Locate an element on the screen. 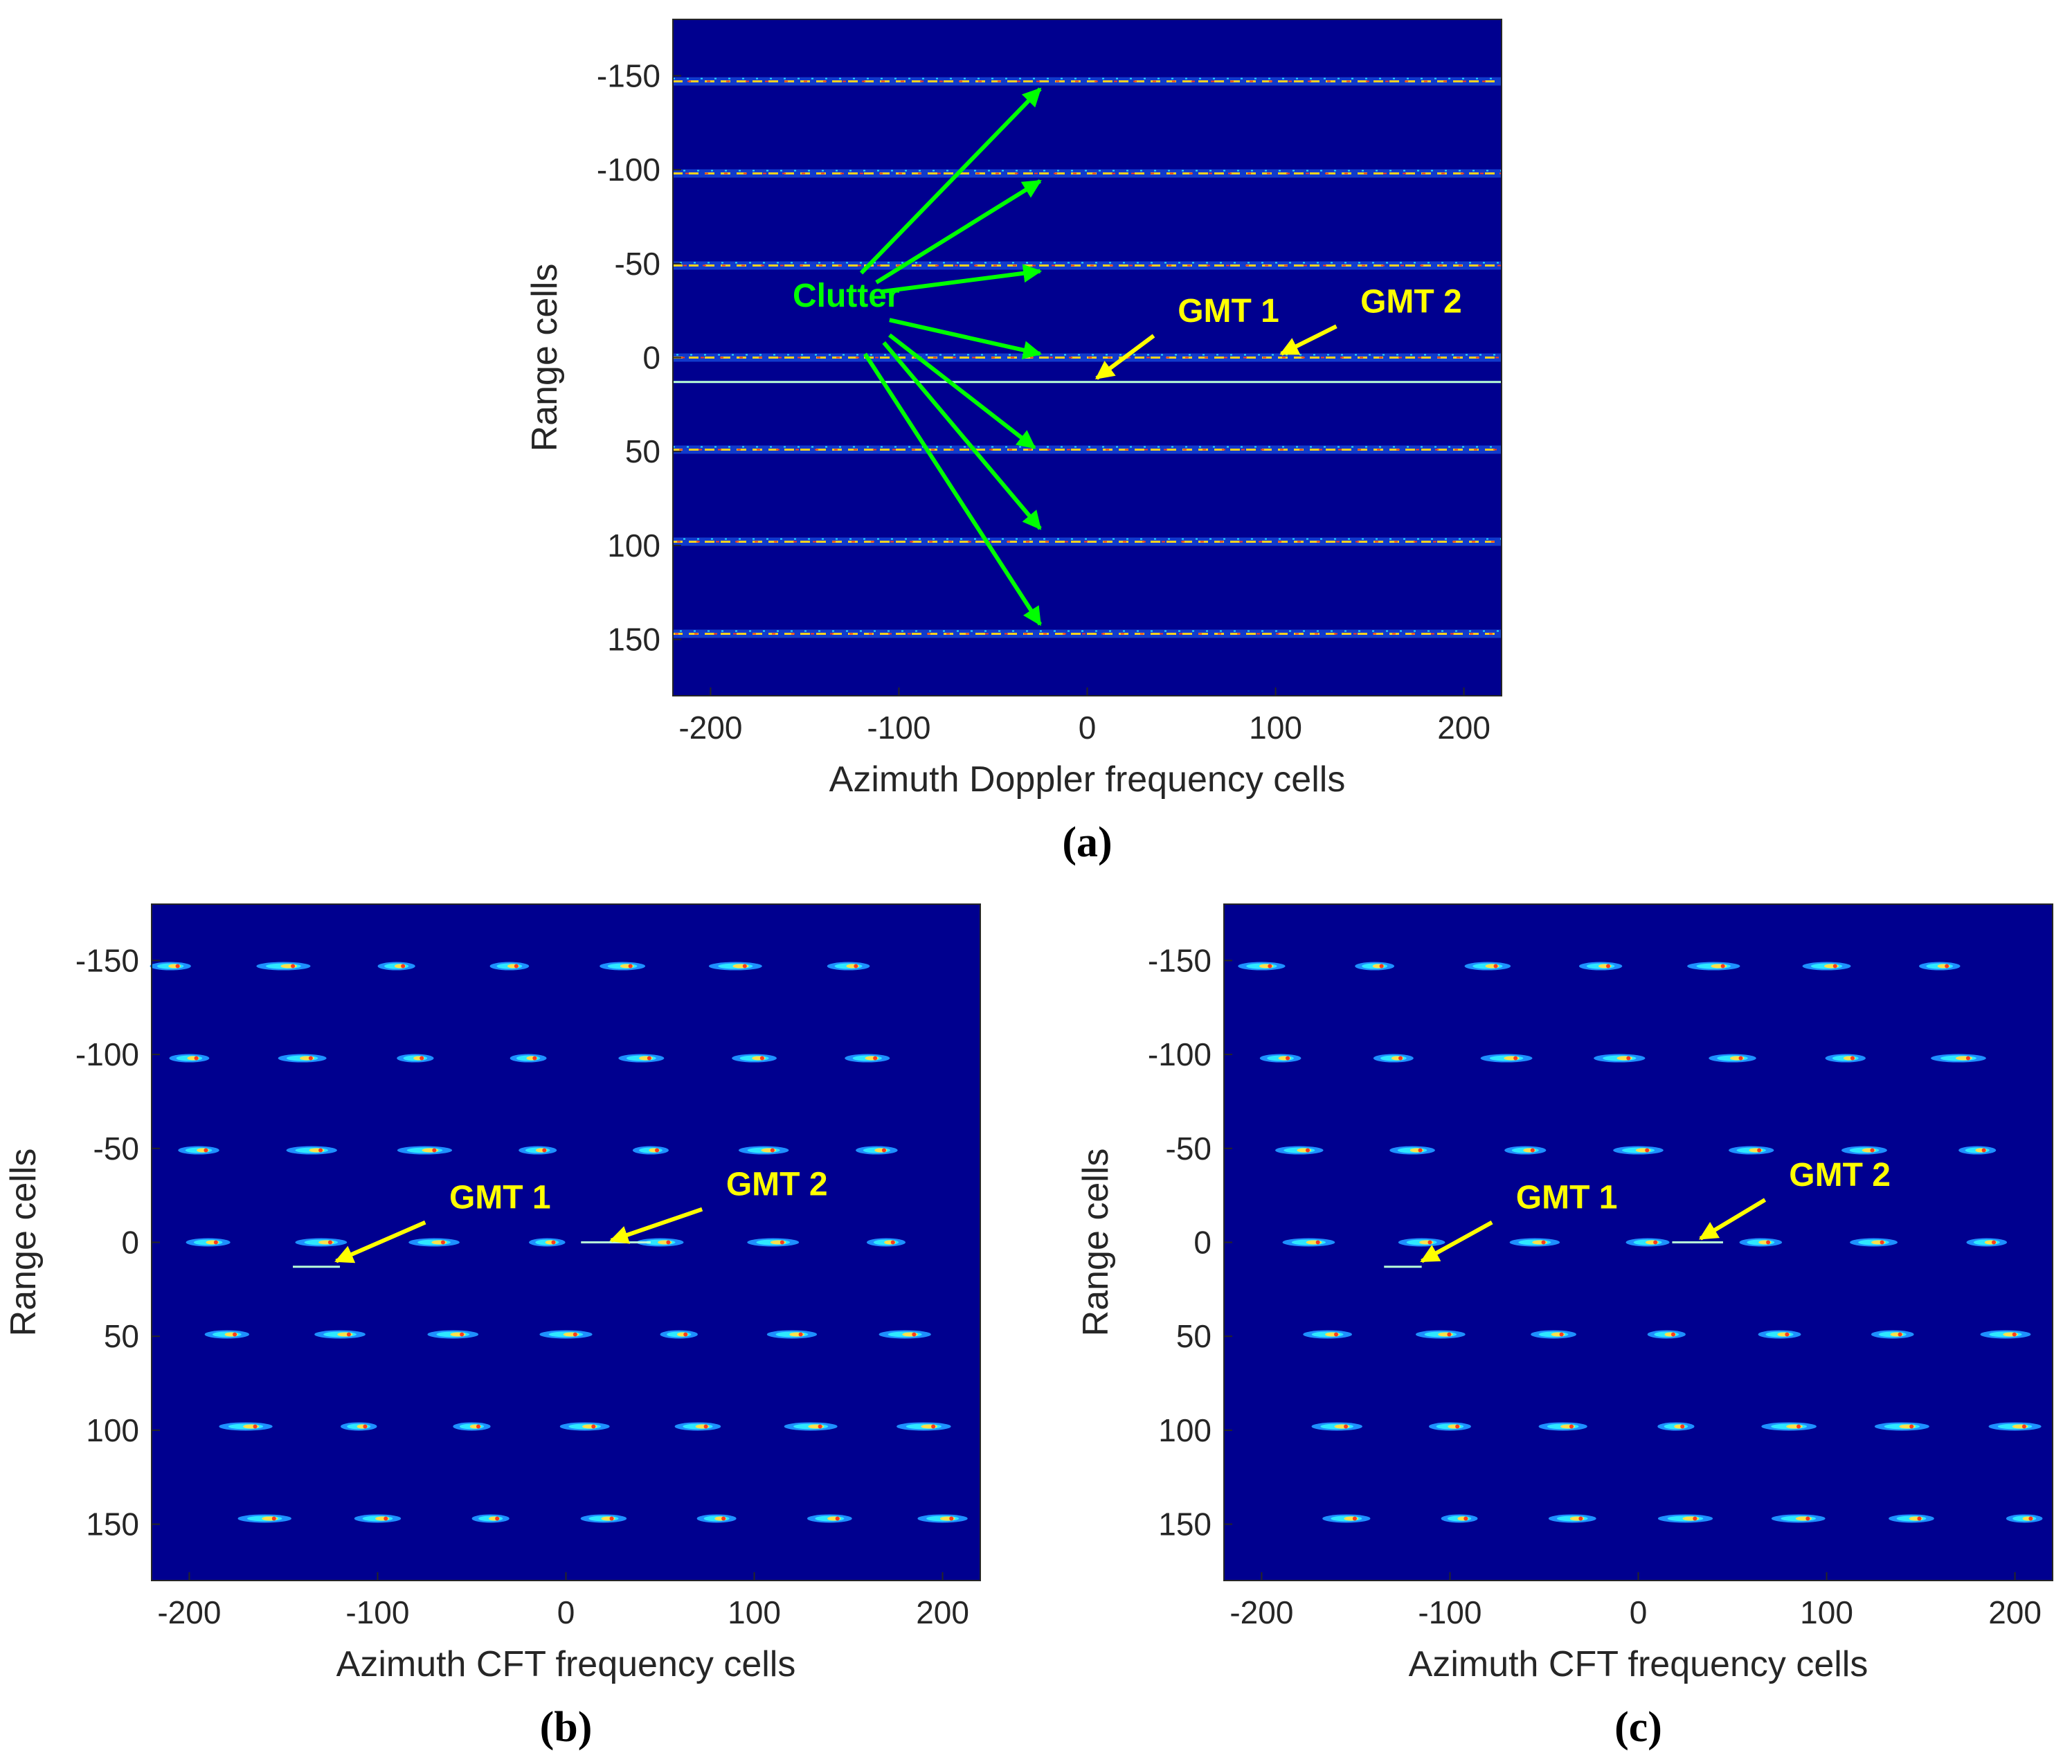 The width and height of the screenshot is (2072, 1764). gmt-label: GMT 1 is located at coordinates (1567, 1198).